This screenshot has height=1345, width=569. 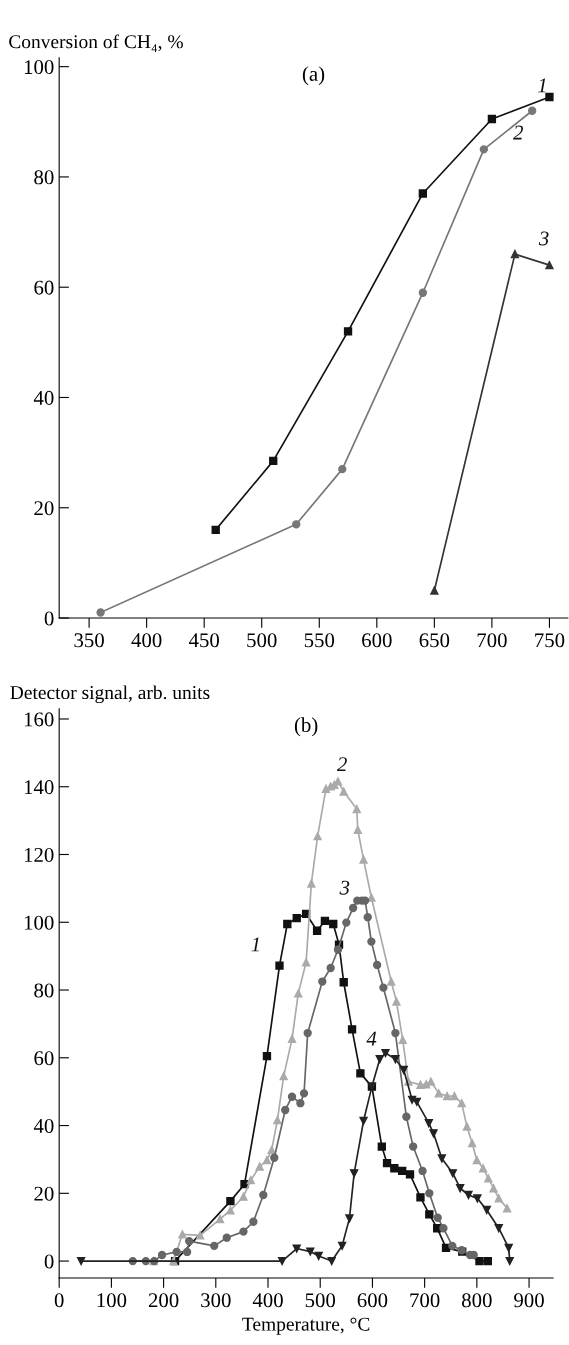 I want to click on y-axis-title: Conversion of CH₄, %, so click(x=96, y=43).